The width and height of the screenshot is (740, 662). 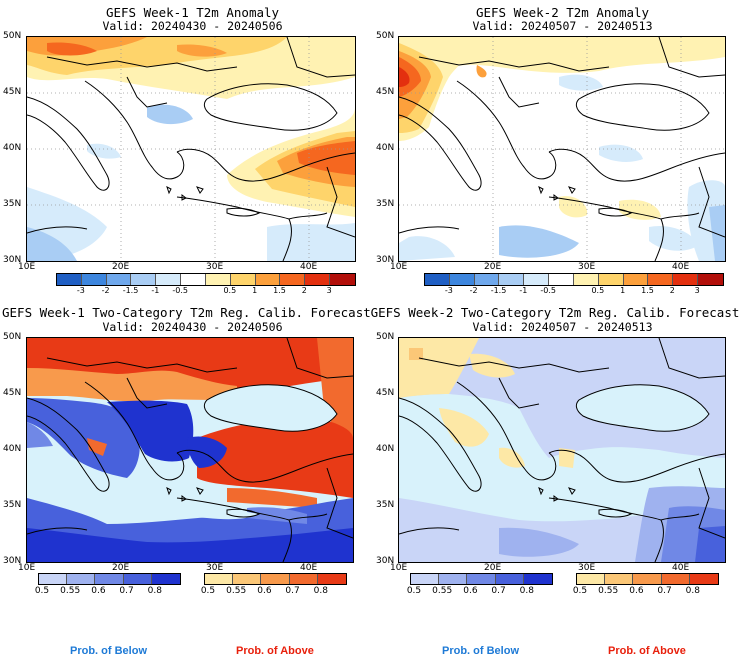 What do you see at coordinates (230, 290) in the screenshot?
I see `colorbar-tick-label: 0.5` at bounding box center [230, 290].